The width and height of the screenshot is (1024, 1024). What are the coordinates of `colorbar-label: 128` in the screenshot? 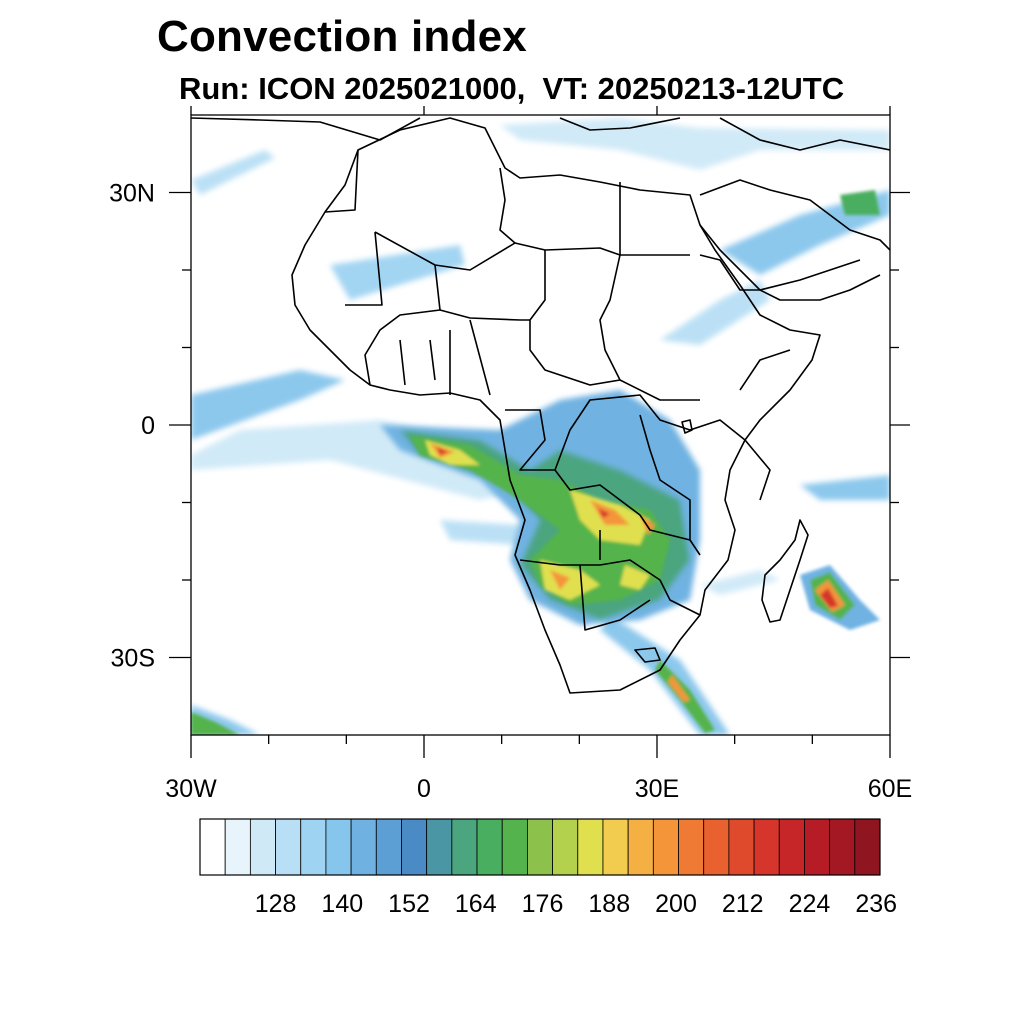 It's located at (276, 904).